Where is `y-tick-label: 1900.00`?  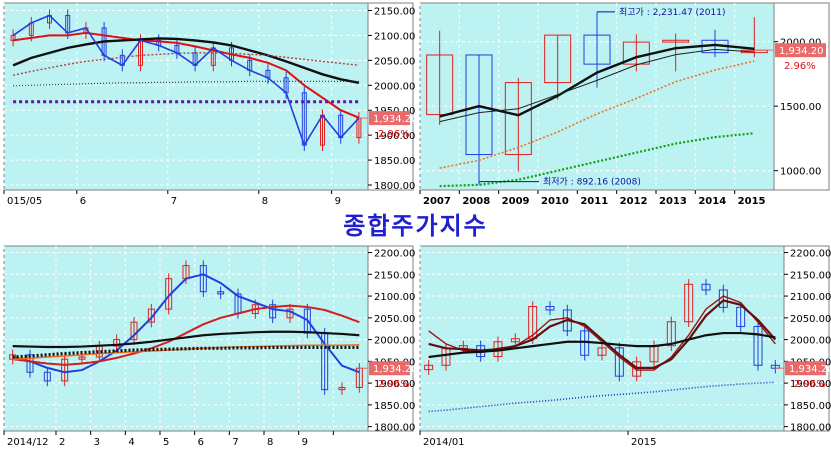
y-tick-label: 1900.00 is located at coordinates (394, 384).